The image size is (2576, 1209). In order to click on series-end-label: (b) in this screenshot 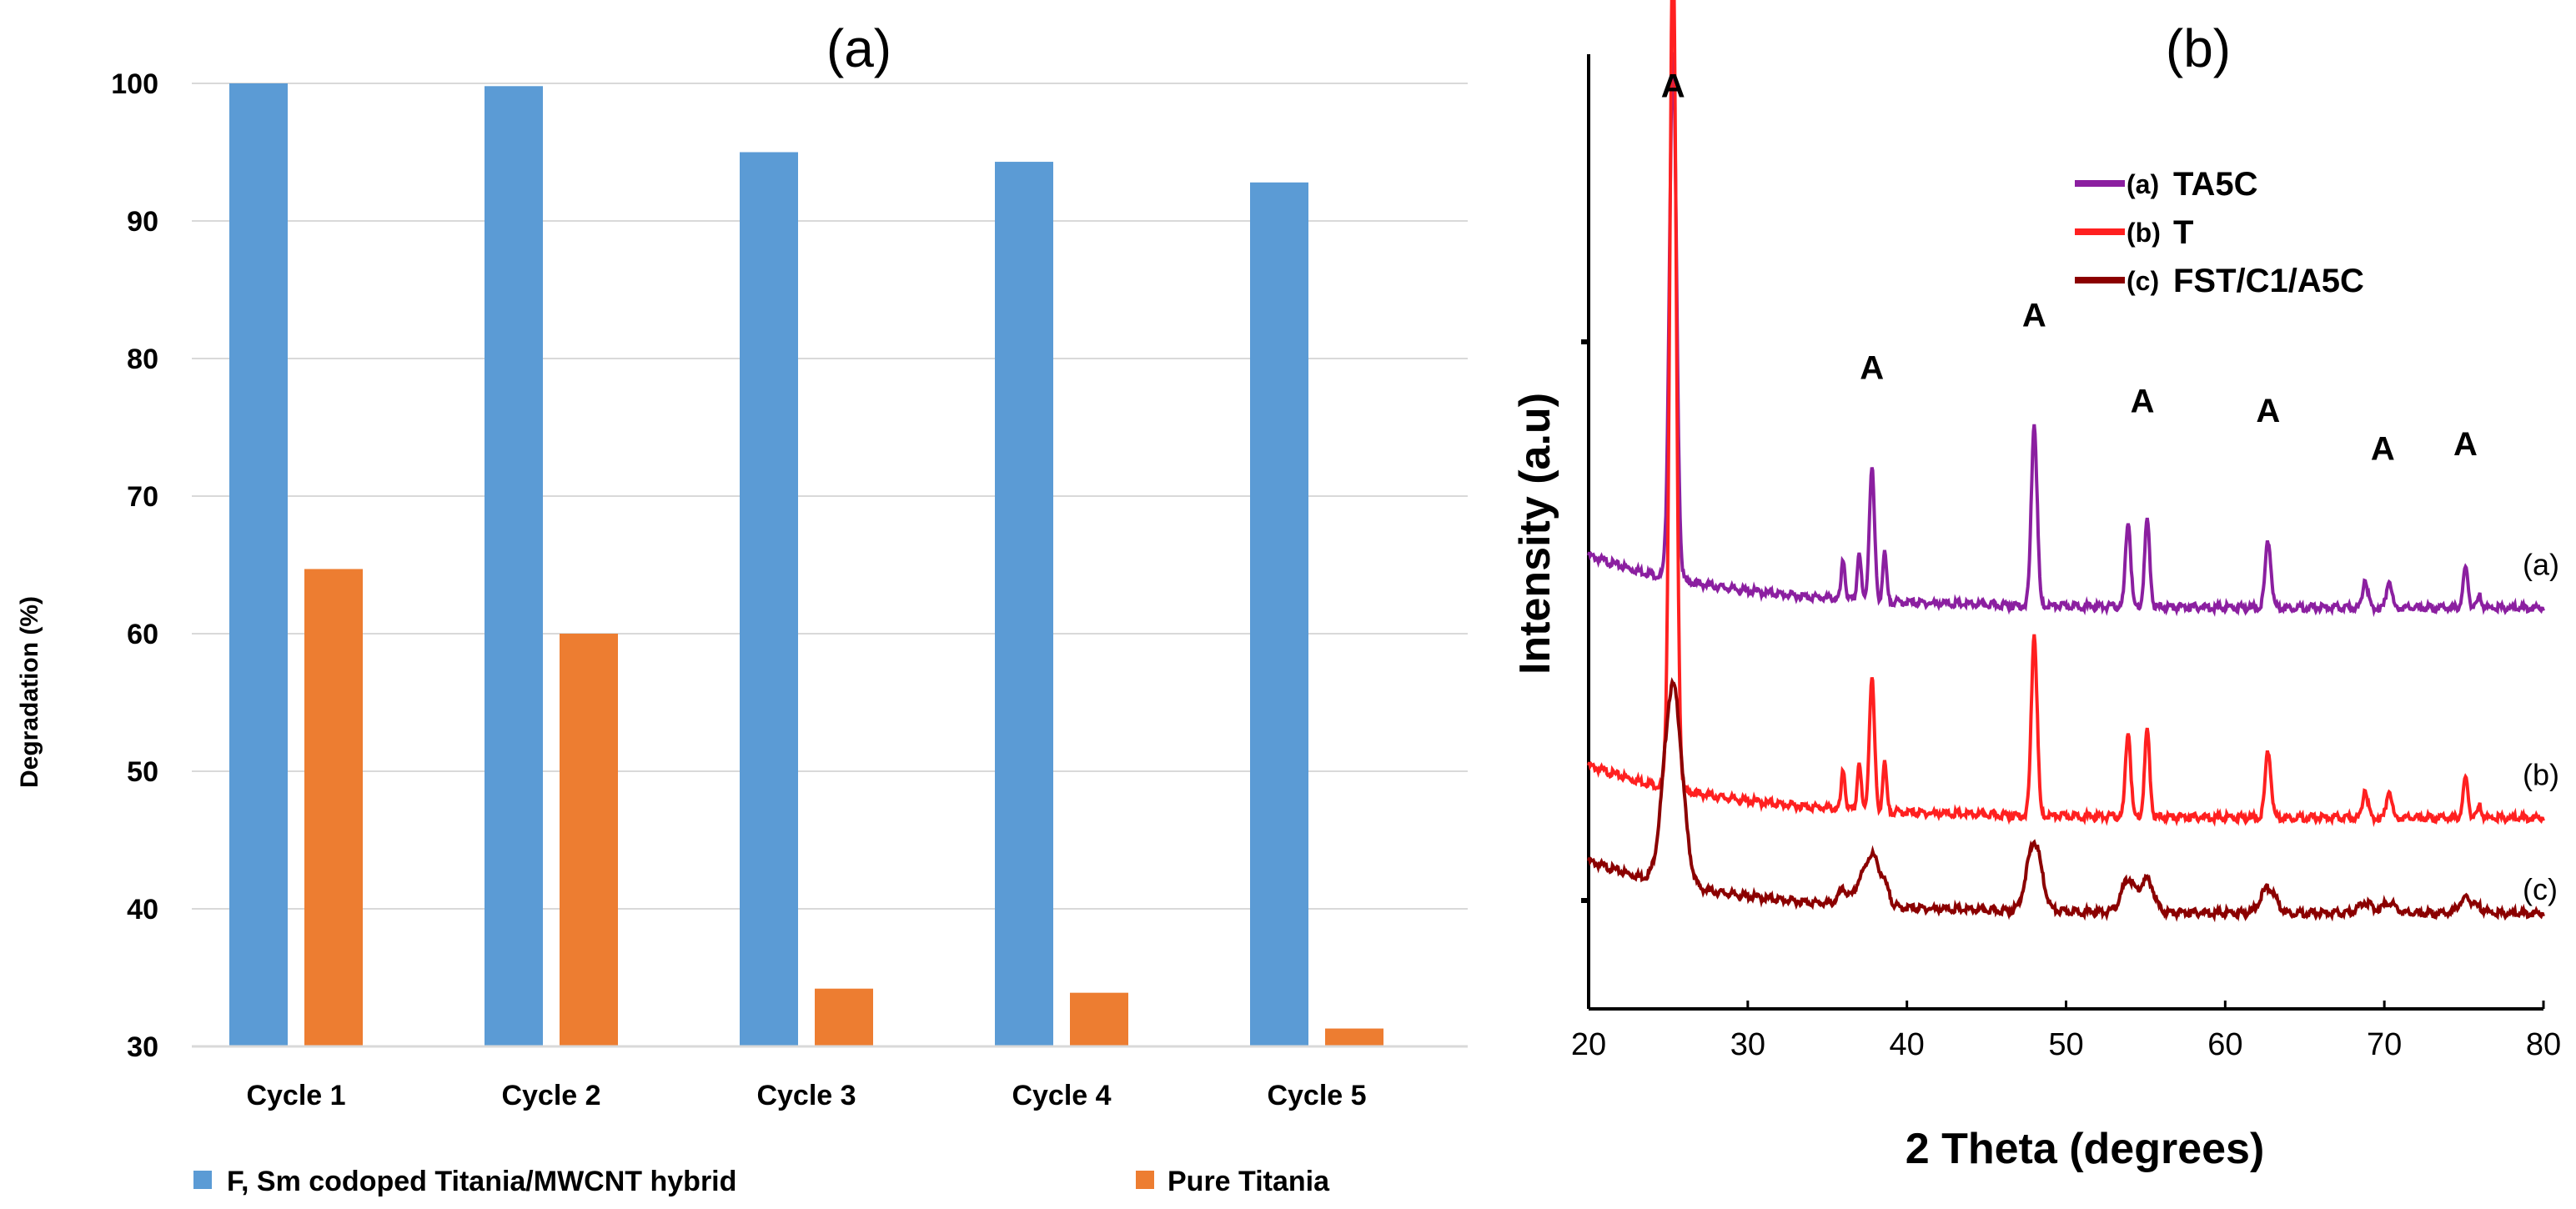, I will do `click(2541, 774)`.